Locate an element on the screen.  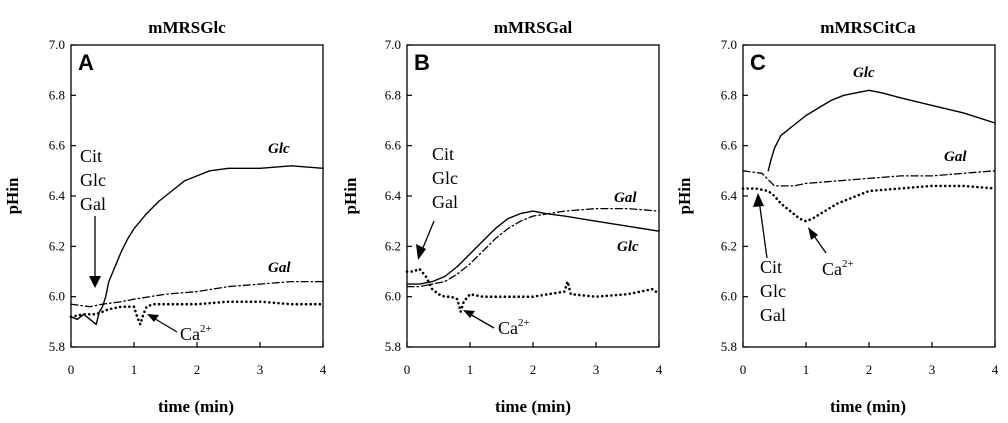
panel-a-y-tick-label: 6.8 is located at coordinates (57, 94).